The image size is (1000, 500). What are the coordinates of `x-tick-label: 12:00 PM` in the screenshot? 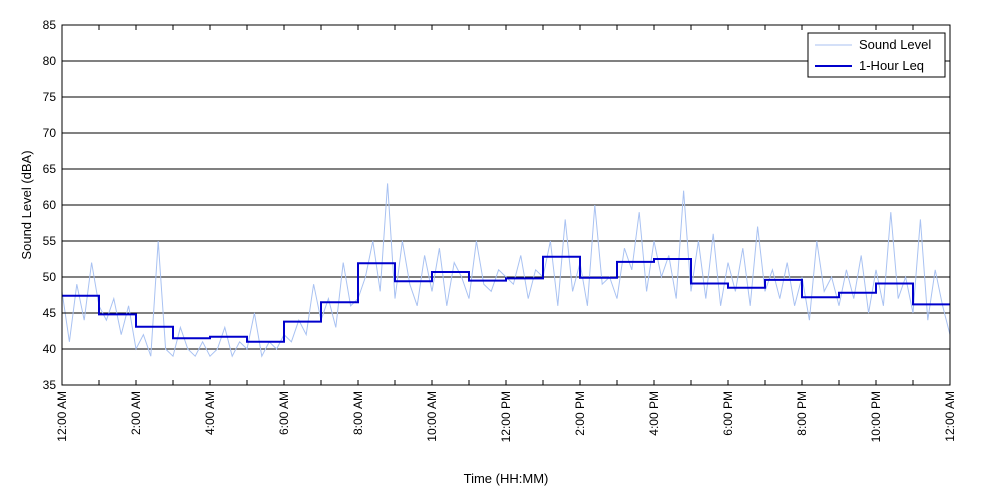 It's located at (506, 416).